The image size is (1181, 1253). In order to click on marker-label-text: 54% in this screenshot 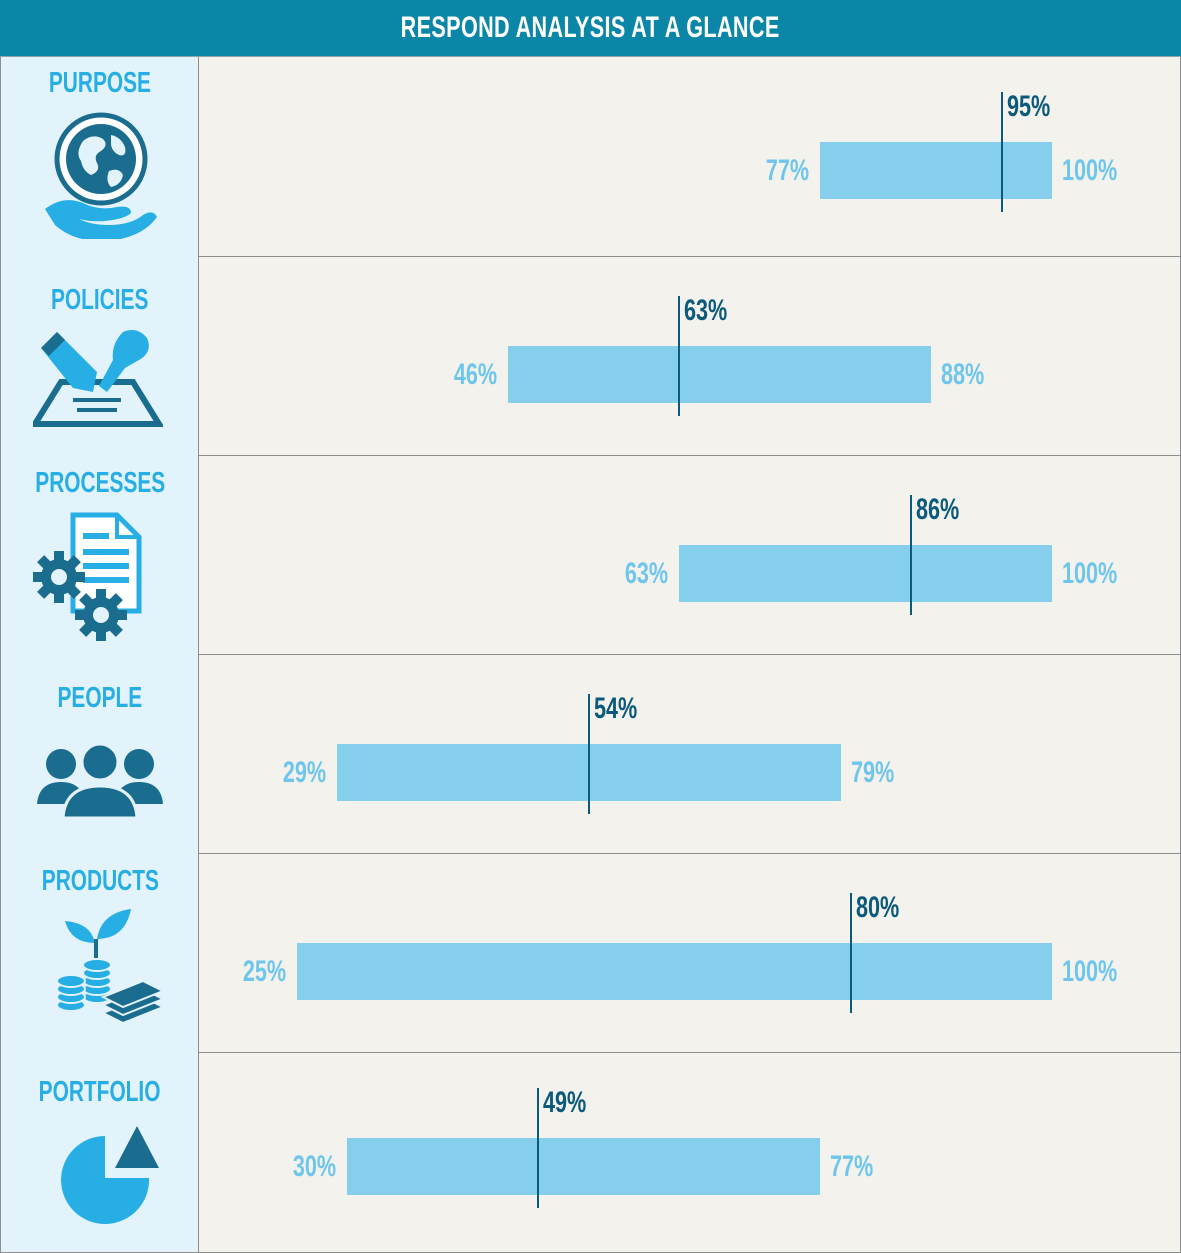, I will do `click(615, 708)`.